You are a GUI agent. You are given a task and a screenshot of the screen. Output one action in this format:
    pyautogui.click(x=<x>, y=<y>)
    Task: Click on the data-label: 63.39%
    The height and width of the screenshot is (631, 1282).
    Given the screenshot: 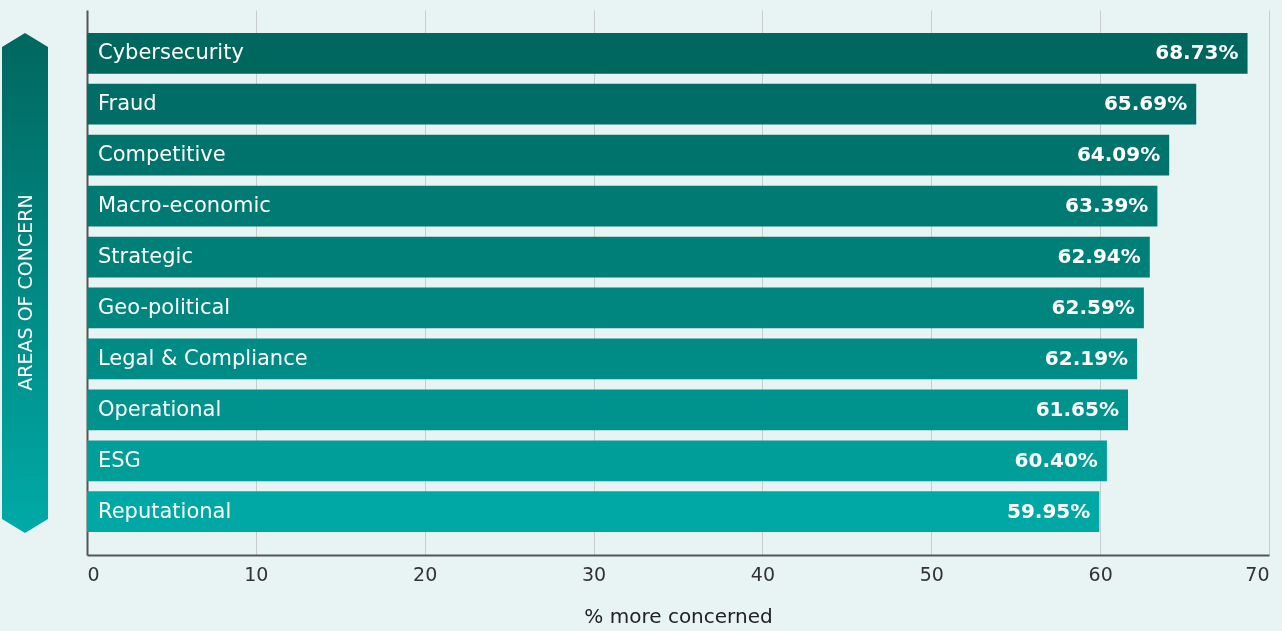 What is the action you would take?
    pyautogui.click(x=1107, y=205)
    